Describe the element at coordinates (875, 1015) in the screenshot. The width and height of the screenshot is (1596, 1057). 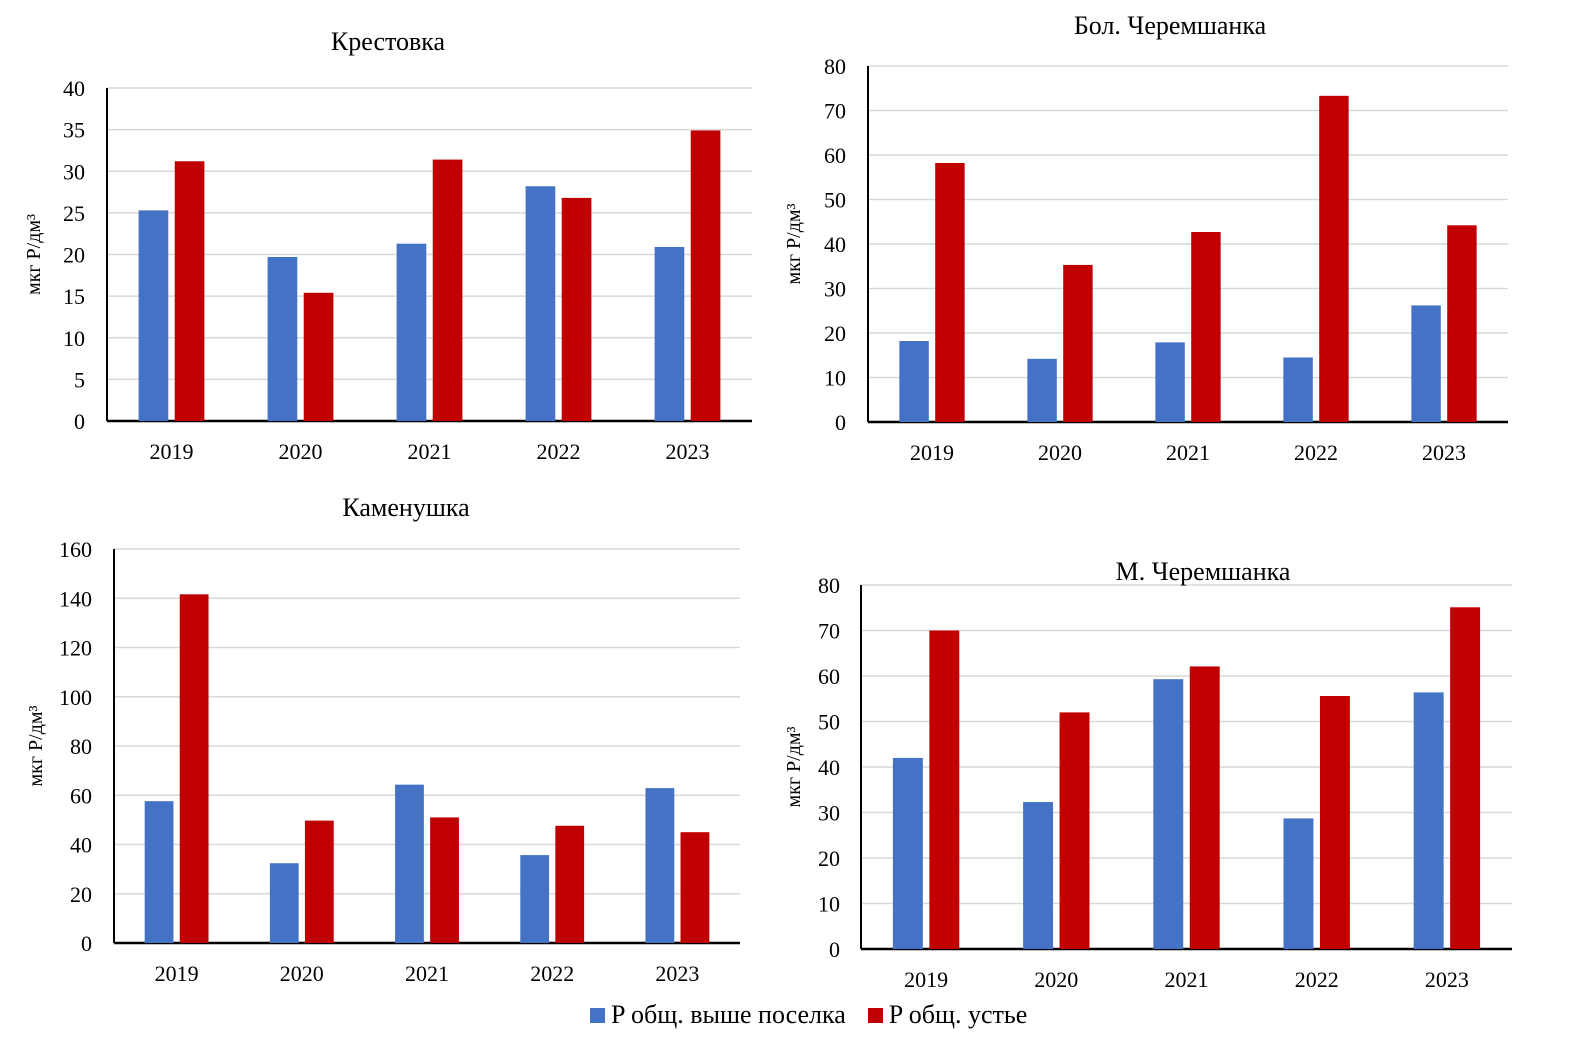
I see `legend-swatch-red` at that location.